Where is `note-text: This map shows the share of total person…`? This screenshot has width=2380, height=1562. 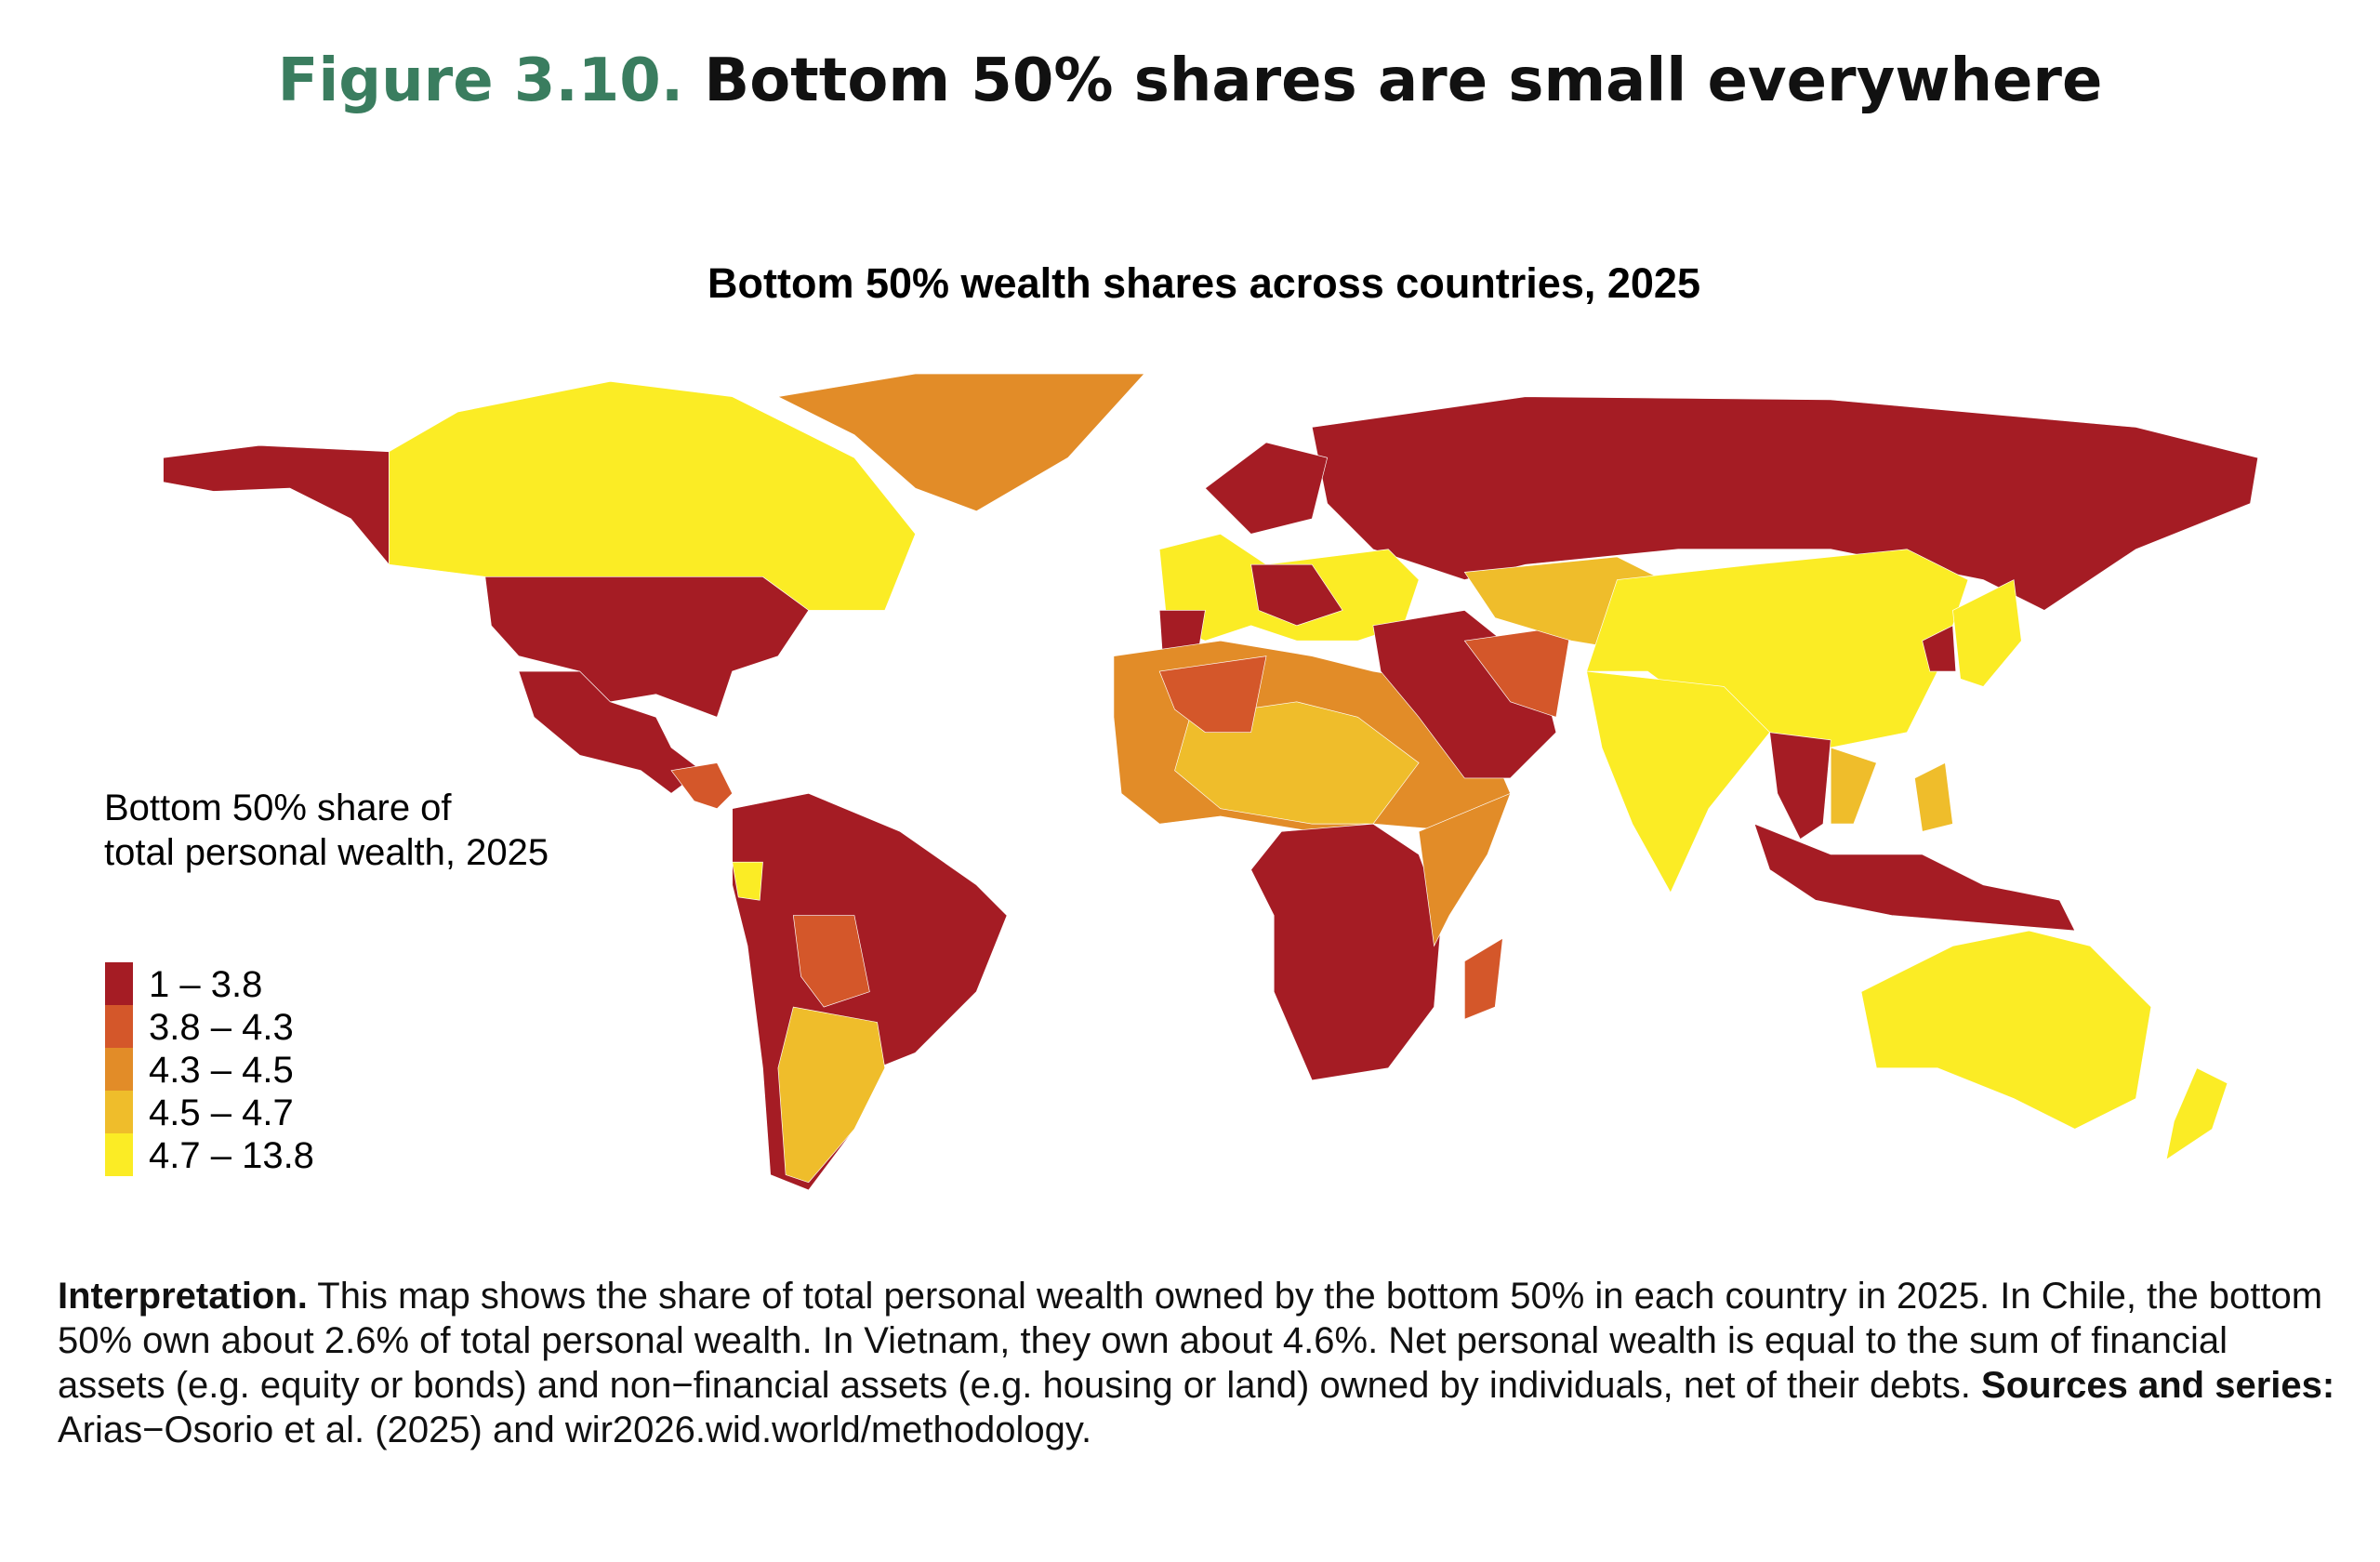
note-text: This map shows the share of total person… is located at coordinates (1190, 1341).